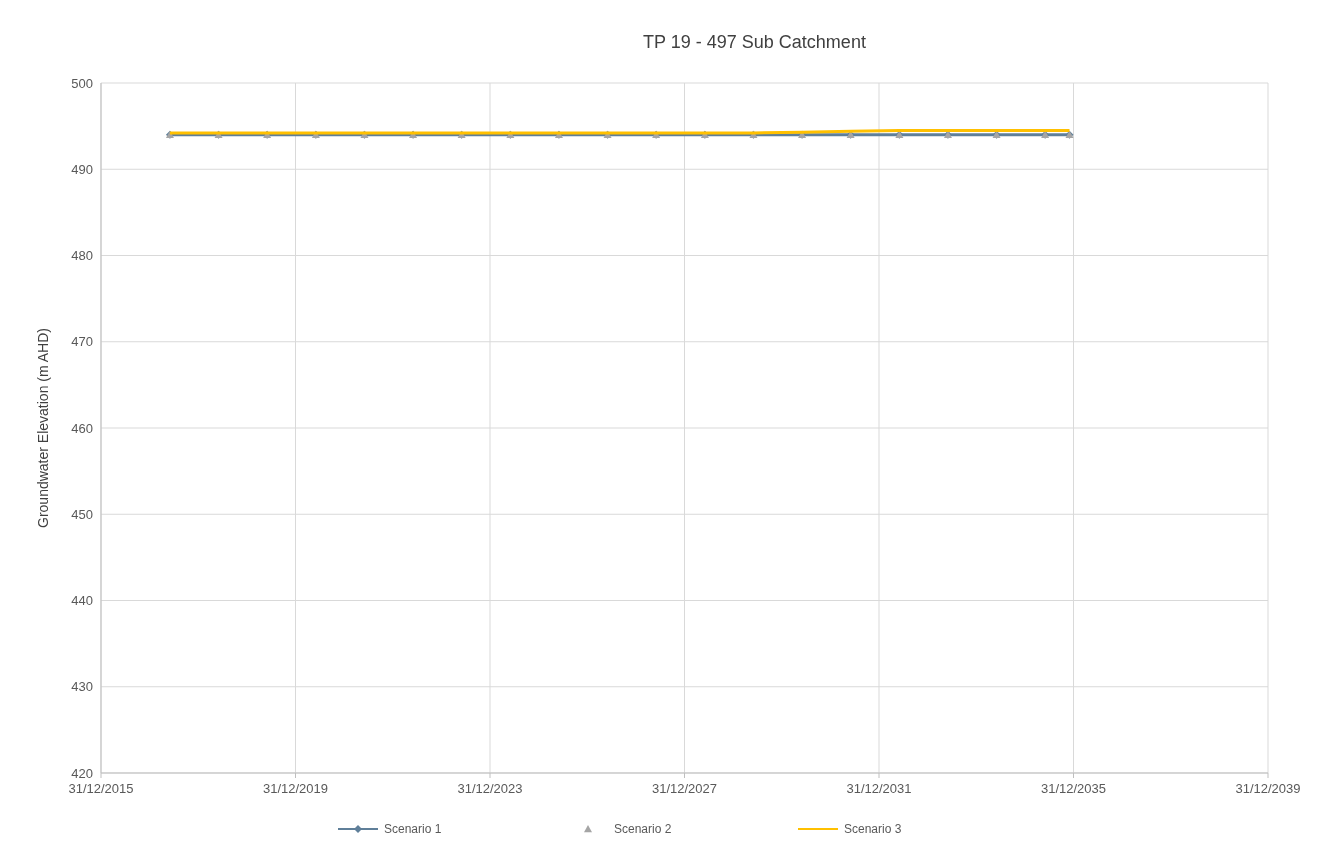  What do you see at coordinates (1073, 788) in the screenshot?
I see `x-tick-label: 31/12/2035` at bounding box center [1073, 788].